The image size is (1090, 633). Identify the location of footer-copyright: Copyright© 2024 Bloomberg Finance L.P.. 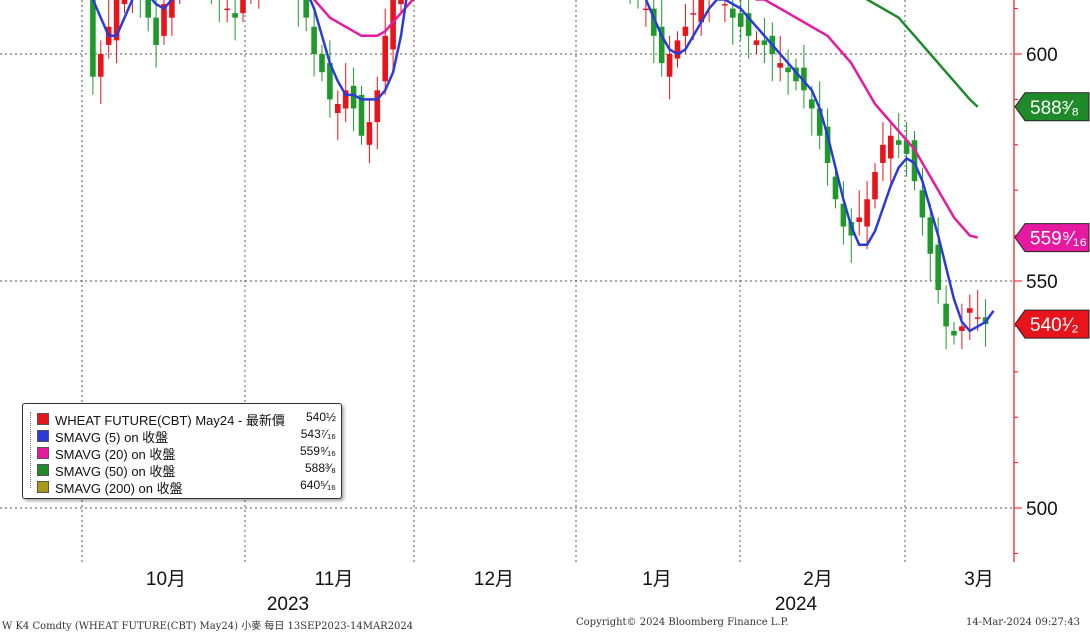
(682, 622).